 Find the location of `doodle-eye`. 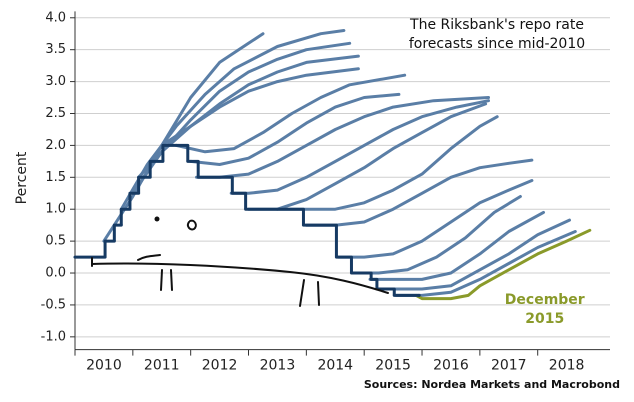

doodle-eye is located at coordinates (157, 219).